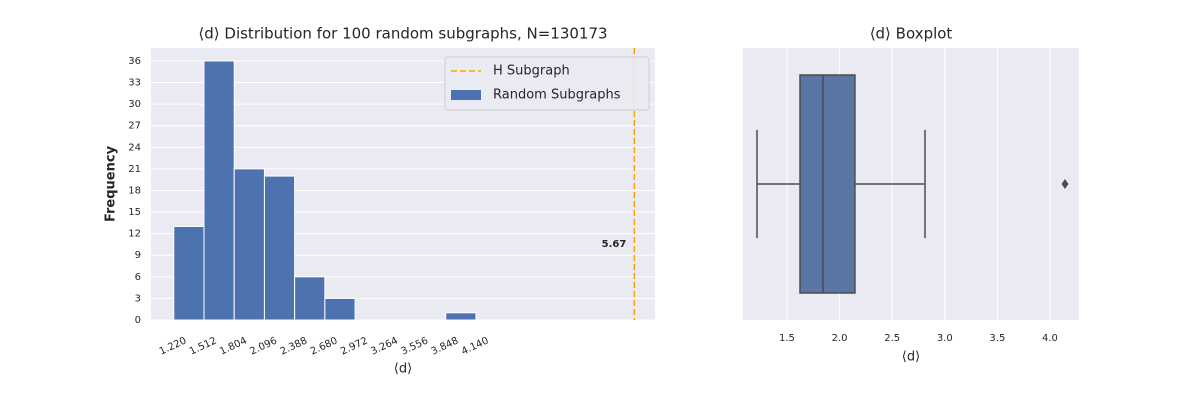 The width and height of the screenshot is (1200, 400). Describe the element at coordinates (466, 95) in the screenshot. I see `legend-swatch` at that location.